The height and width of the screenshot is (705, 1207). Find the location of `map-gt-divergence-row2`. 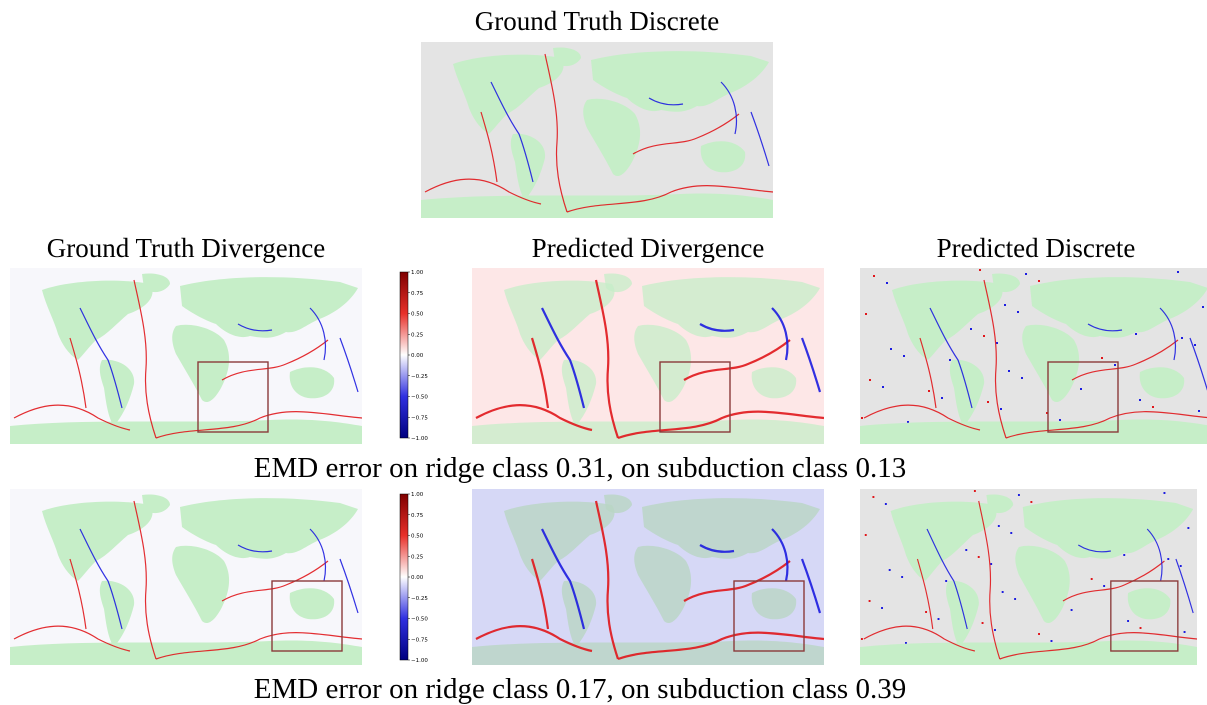

map-gt-divergence-row2 is located at coordinates (186, 577).